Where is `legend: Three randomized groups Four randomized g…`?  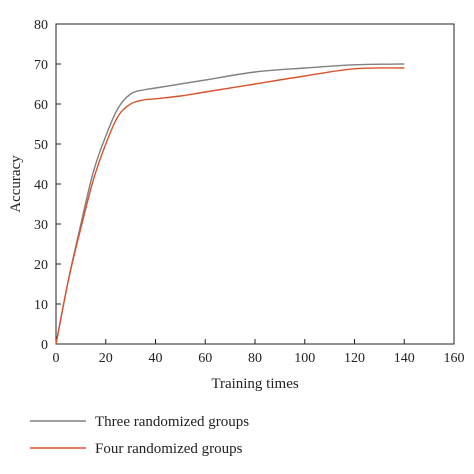
legend: Three randomized groups Four randomized g… is located at coordinates (139, 435).